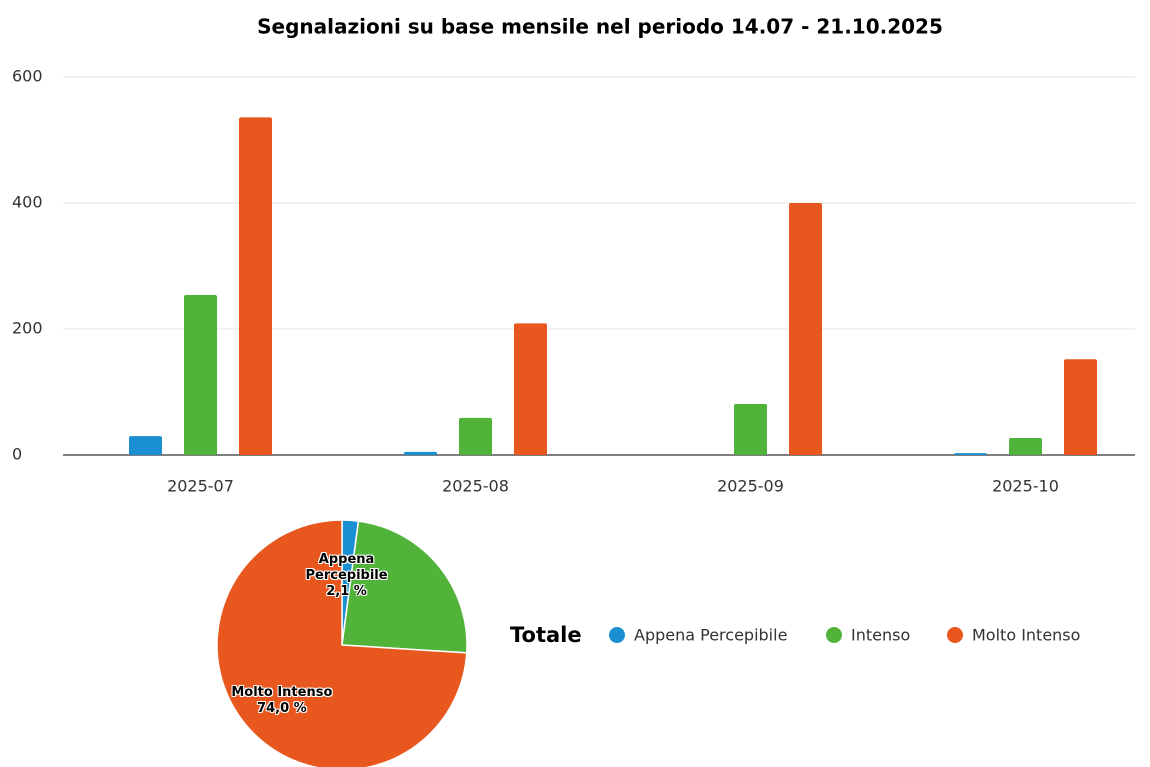  What do you see at coordinates (1025, 486) in the screenshot?
I see `x-tick-label: 2025-10` at bounding box center [1025, 486].